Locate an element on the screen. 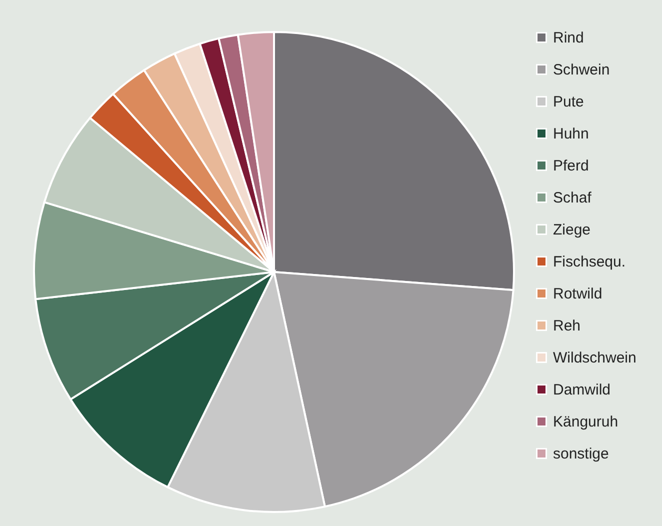 The width and height of the screenshot is (662, 526). legend-label: Schwein is located at coordinates (581, 70).